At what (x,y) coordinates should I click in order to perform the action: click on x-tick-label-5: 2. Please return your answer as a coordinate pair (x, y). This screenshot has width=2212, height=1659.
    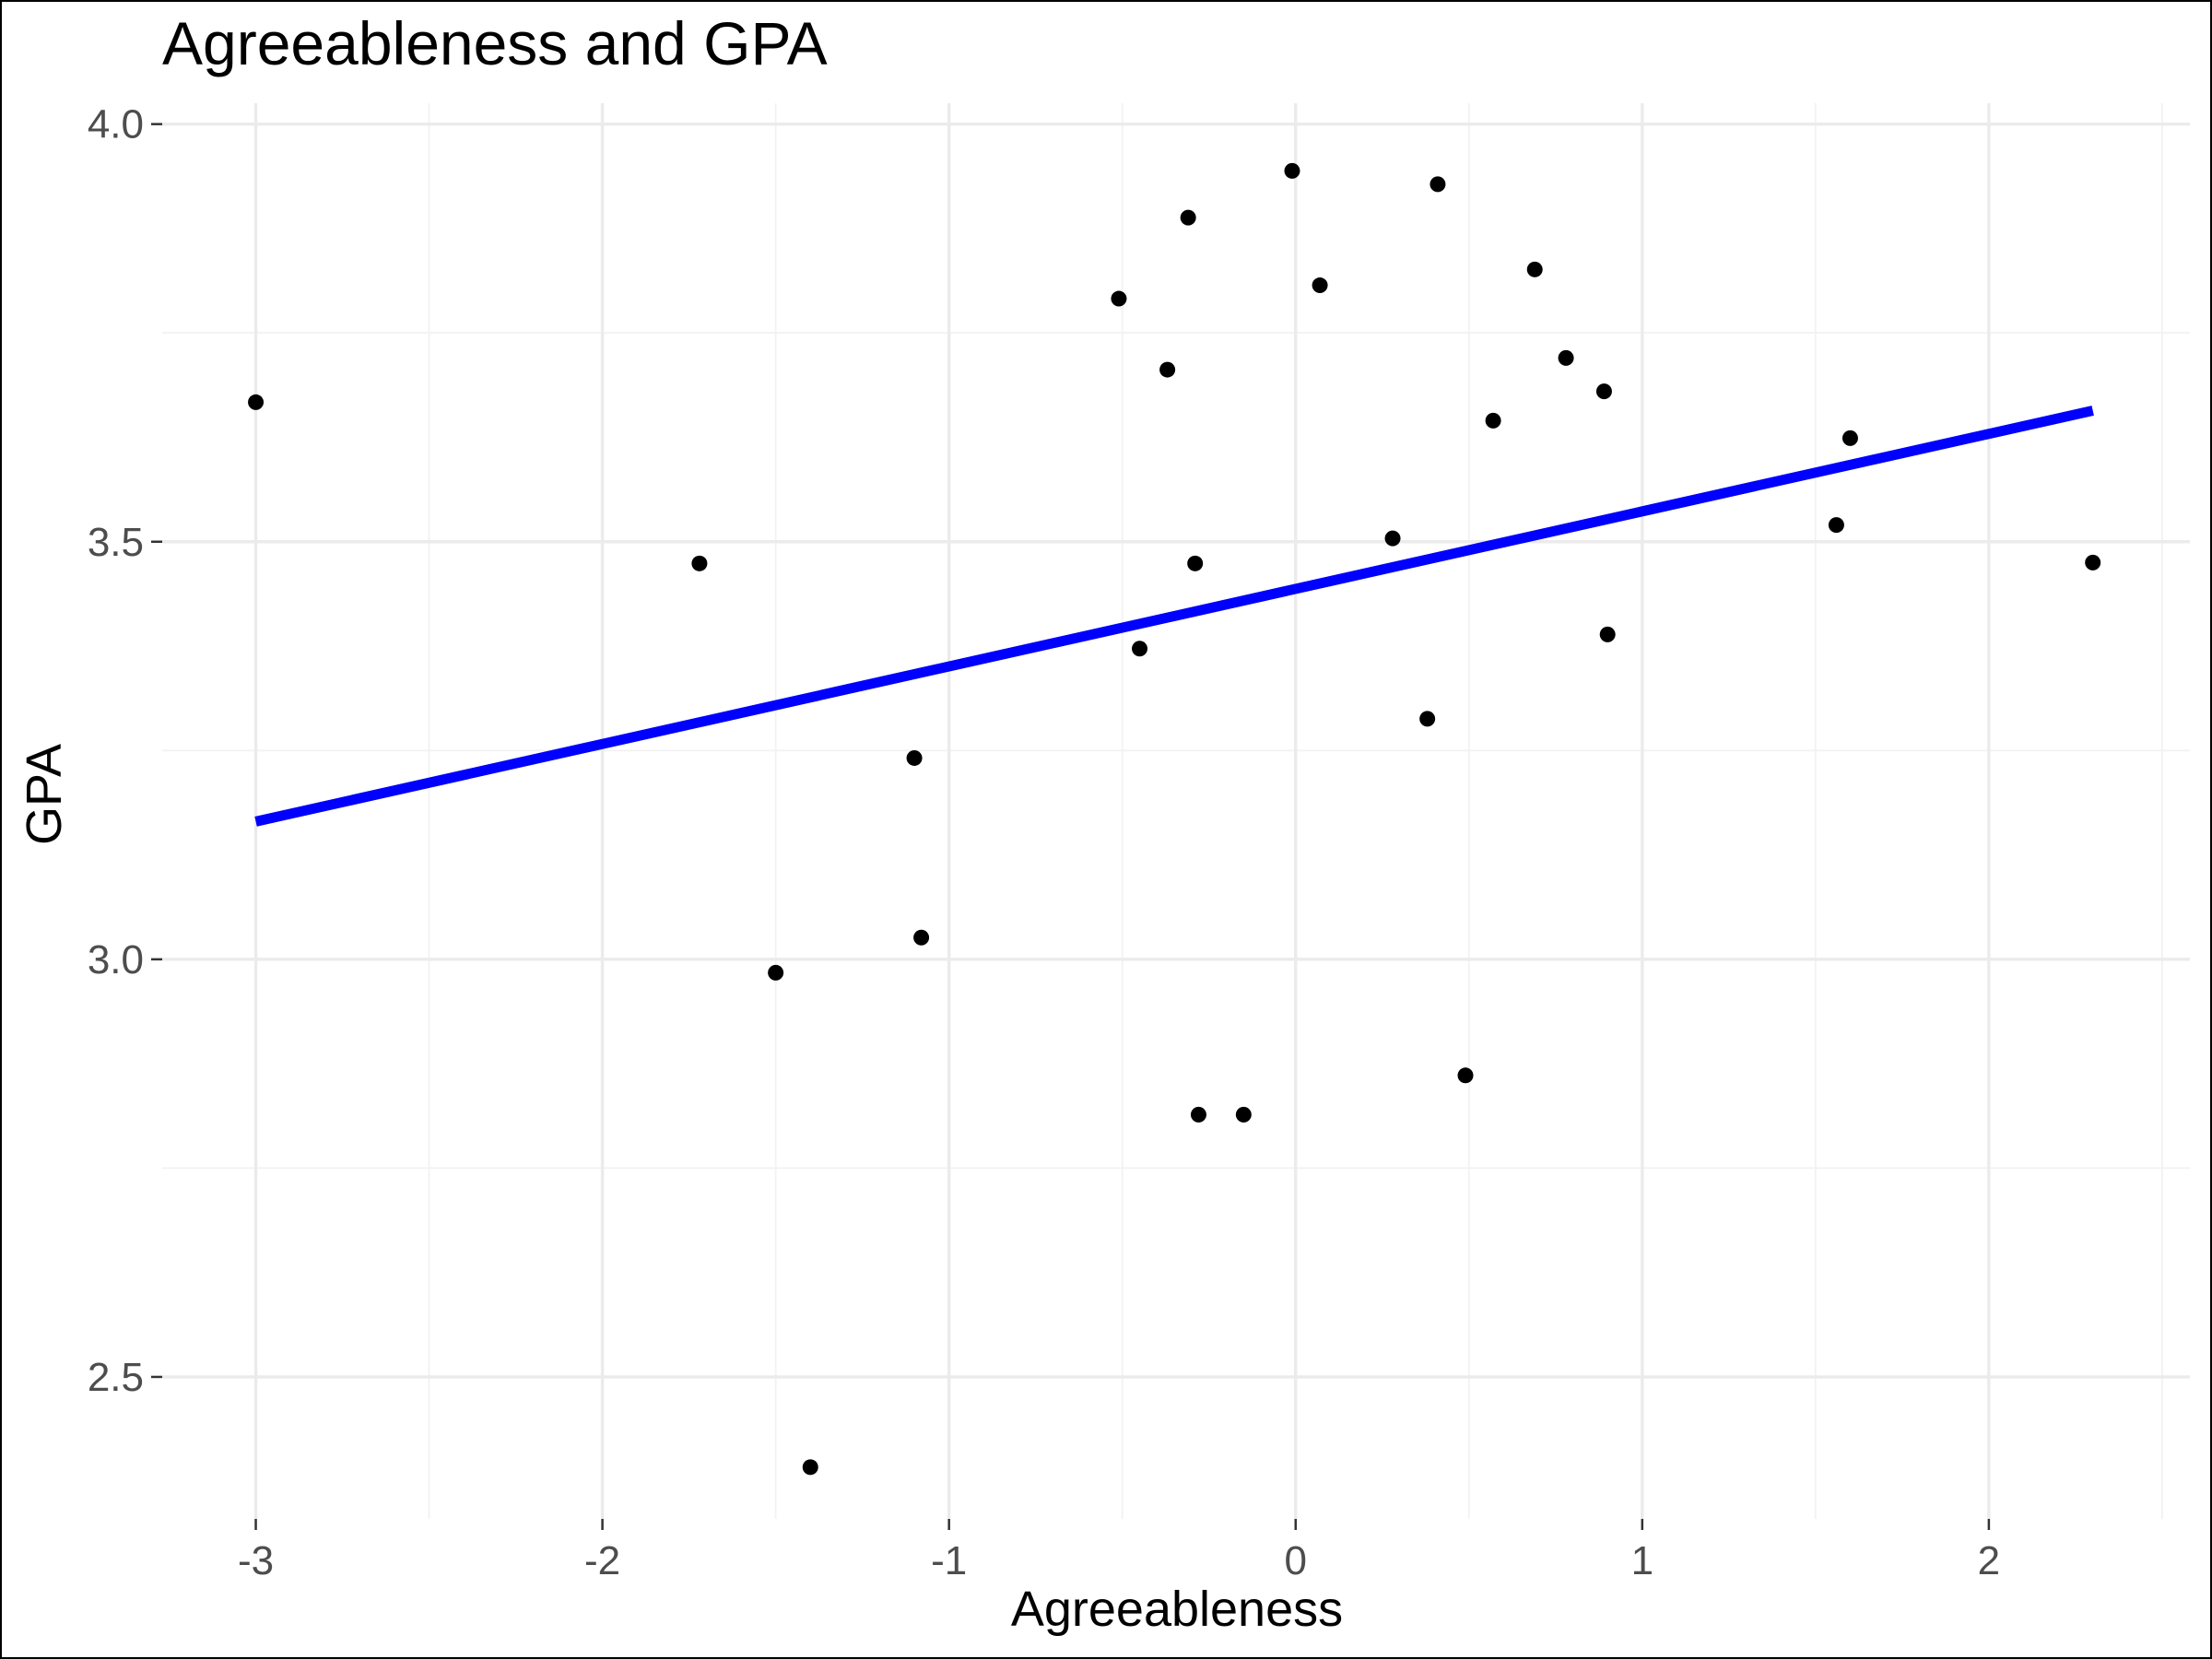
    Looking at the image, I should click on (1989, 1560).